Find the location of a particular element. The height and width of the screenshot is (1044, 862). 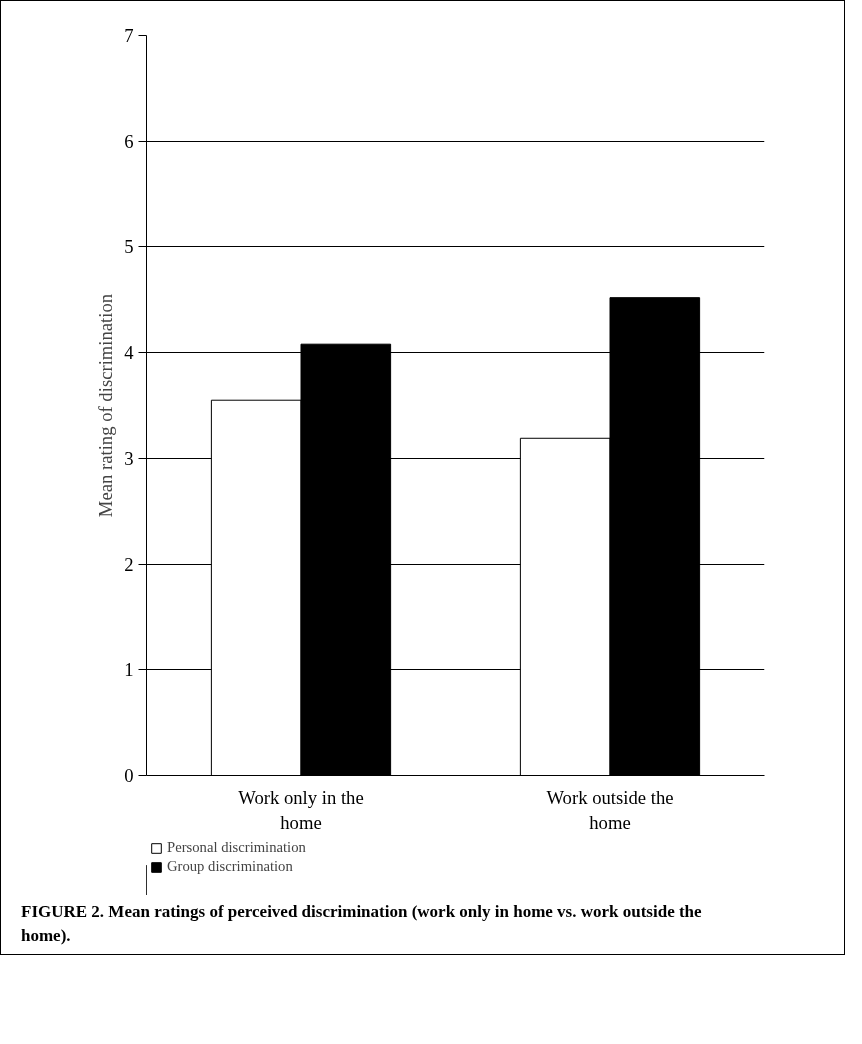

y-axis-title: Mean rating of discrimination is located at coordinates (106, 405).